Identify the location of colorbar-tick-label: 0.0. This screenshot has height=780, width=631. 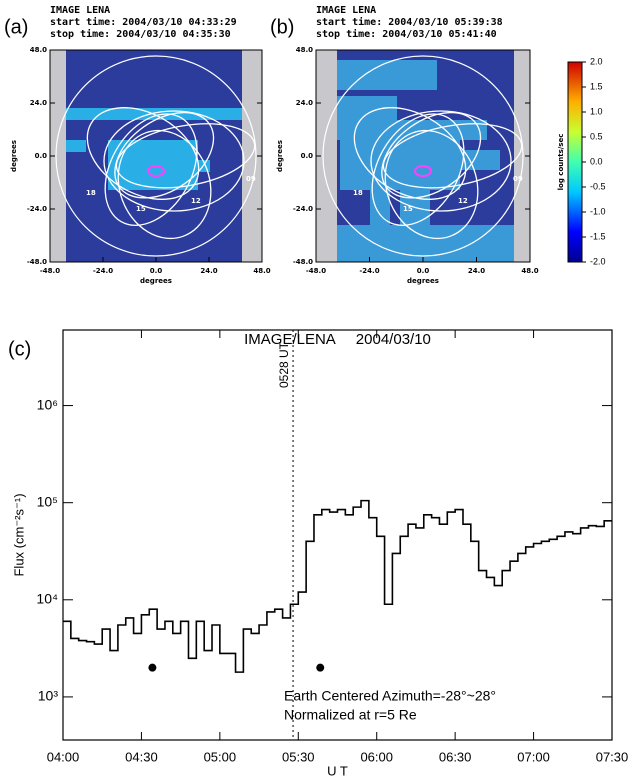
(596, 161).